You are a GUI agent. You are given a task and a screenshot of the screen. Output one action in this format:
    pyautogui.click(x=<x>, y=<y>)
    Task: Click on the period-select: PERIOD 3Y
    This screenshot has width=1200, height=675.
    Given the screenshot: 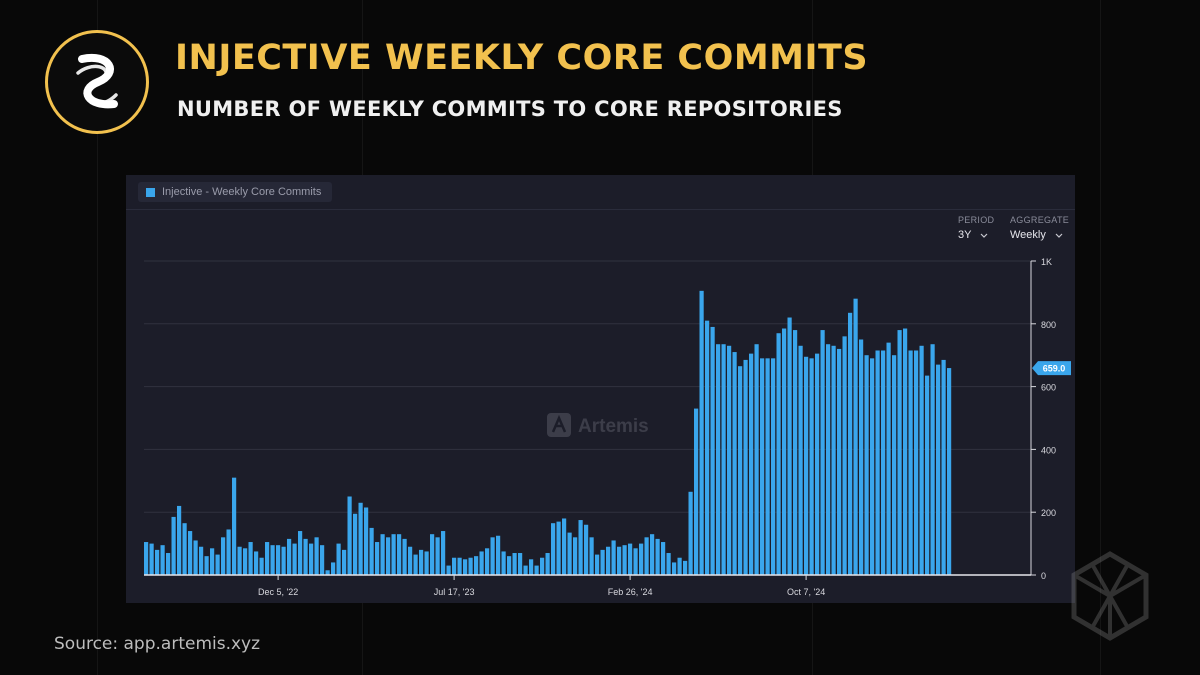 What is the action you would take?
    pyautogui.click(x=976, y=228)
    